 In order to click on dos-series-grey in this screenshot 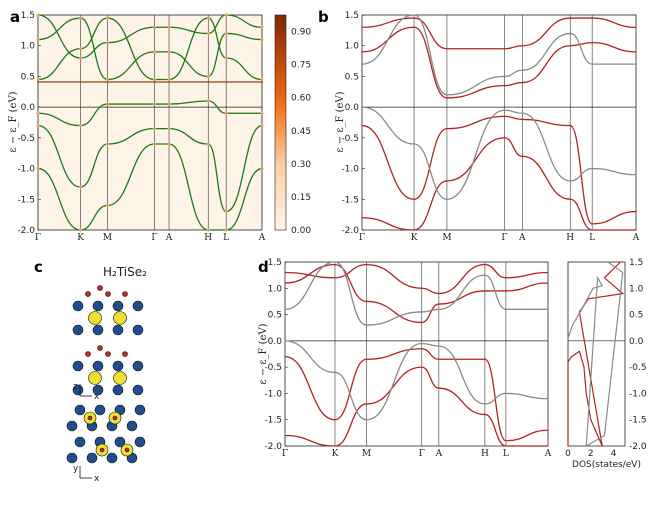, I will do `click(595, 354)`.